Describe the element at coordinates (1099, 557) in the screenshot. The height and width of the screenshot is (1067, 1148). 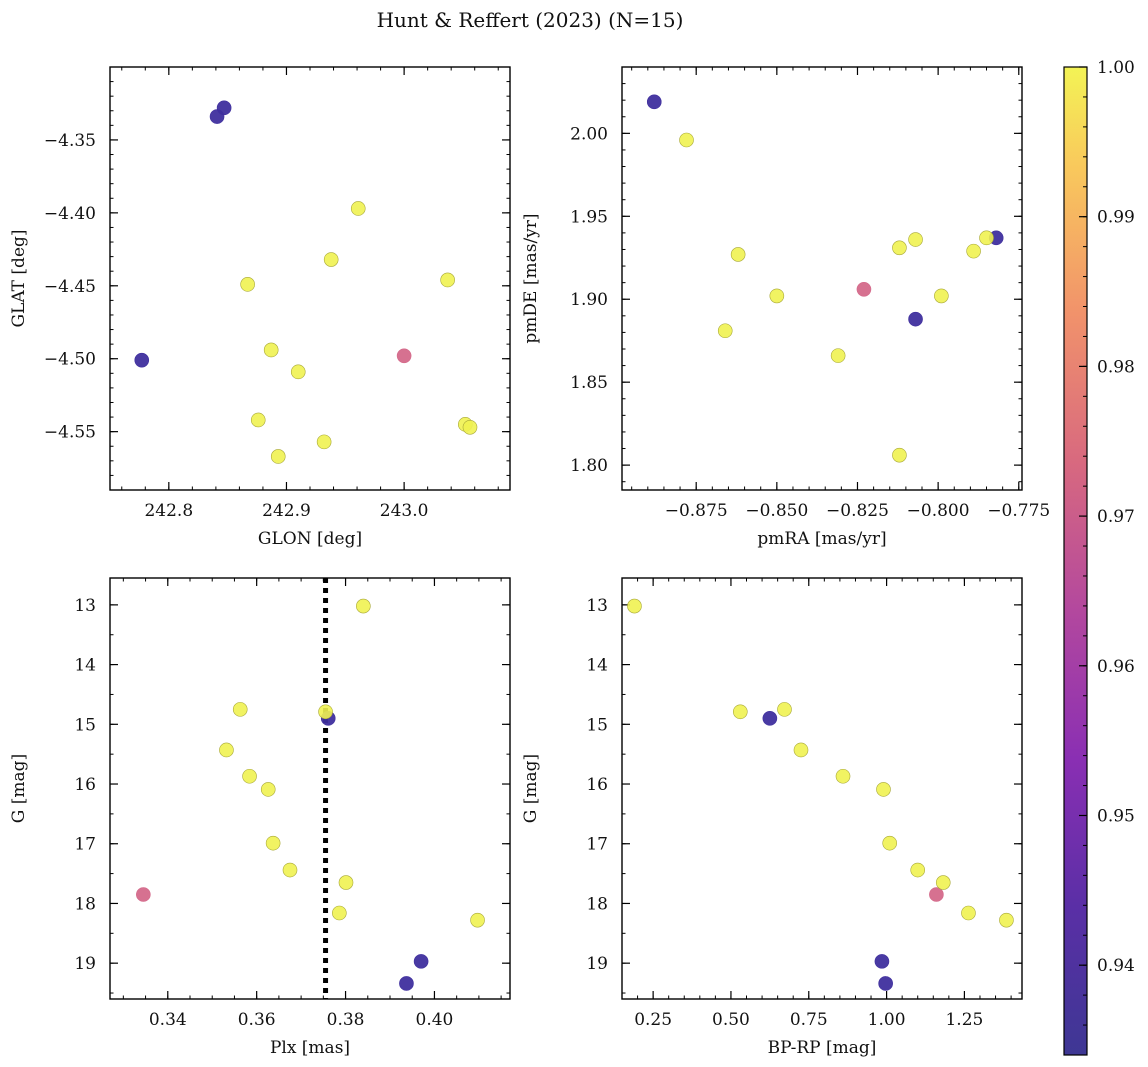
I see `colorbar: 0.94 0.95 0.96 0.97 0.98 0.99 1.00` at that location.